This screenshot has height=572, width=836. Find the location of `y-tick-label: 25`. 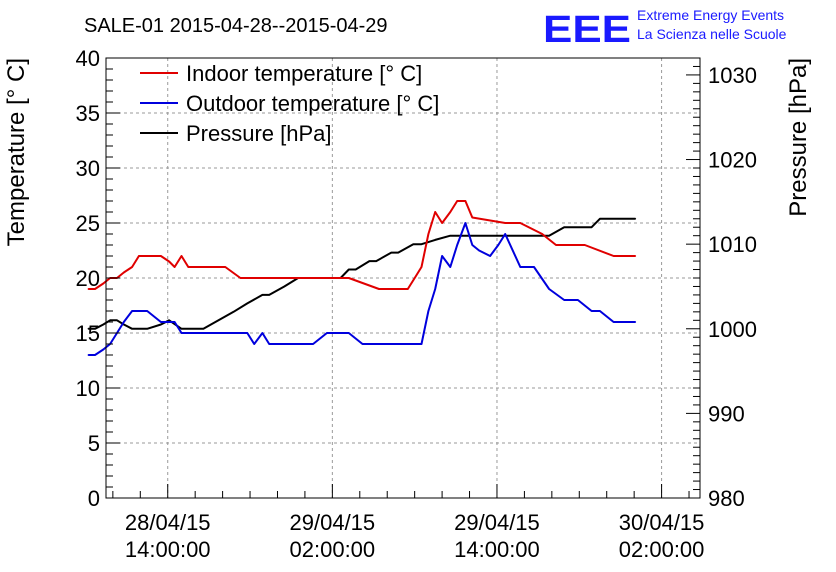

y-tick-label: 25 is located at coordinates (88, 223).